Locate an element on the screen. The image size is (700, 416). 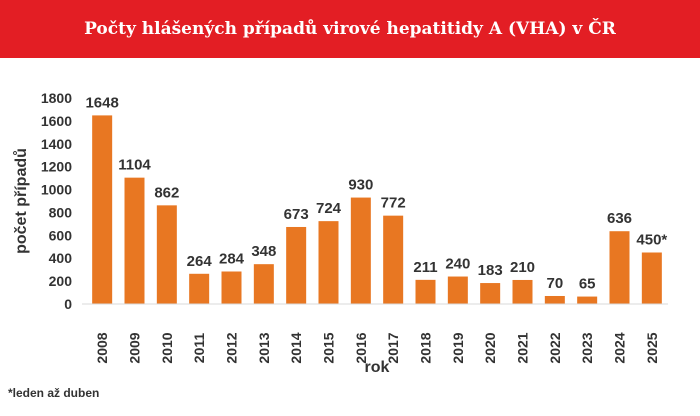
y-tick-label: 1800 is located at coordinates (56, 98).